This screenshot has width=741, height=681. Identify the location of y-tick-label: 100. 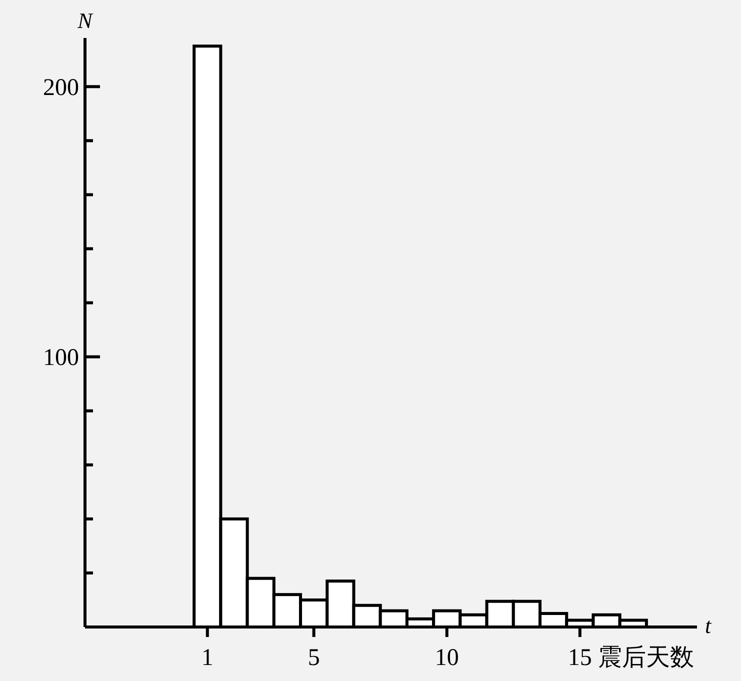
(61, 358).